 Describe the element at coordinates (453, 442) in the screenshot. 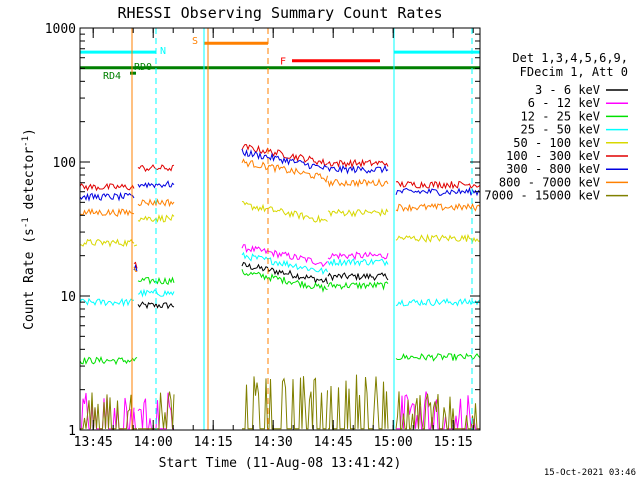

I see `x-tick-label: 15:15` at that location.